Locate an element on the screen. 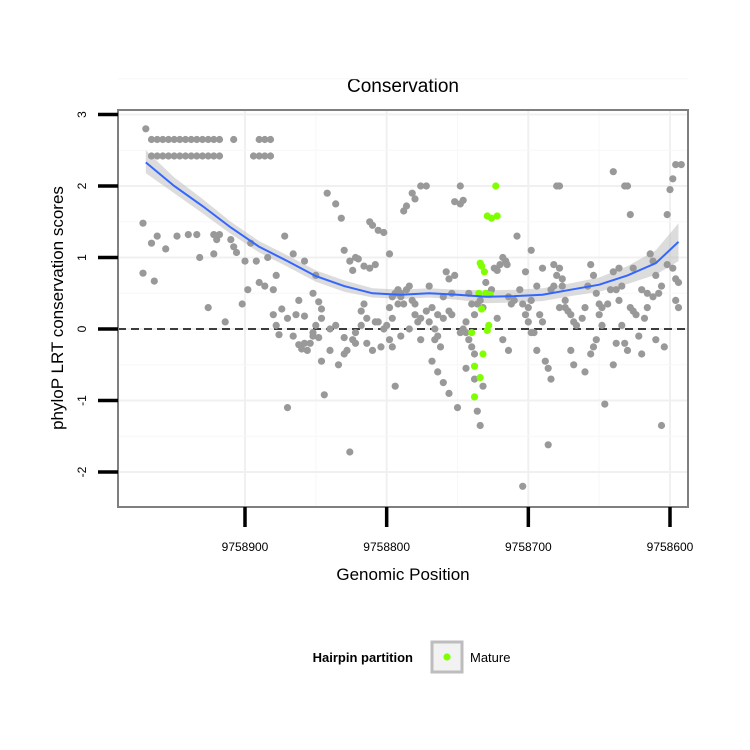 The height and width of the screenshot is (750, 750). smooth-line is located at coordinates (412, 229).